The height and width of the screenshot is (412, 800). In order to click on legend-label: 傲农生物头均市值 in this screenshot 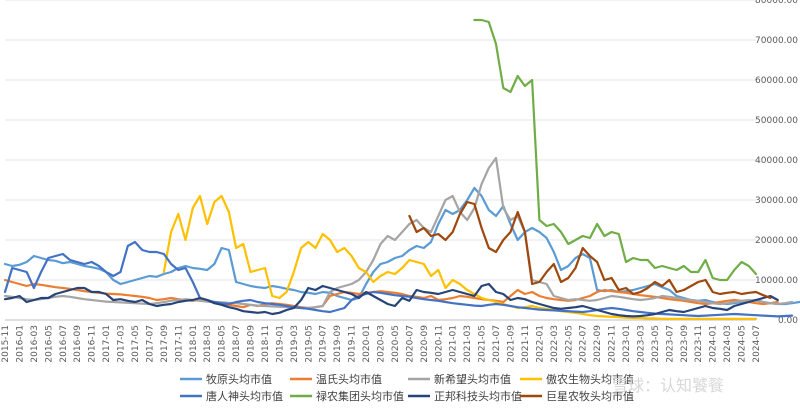, I will do `click(590, 379)`.